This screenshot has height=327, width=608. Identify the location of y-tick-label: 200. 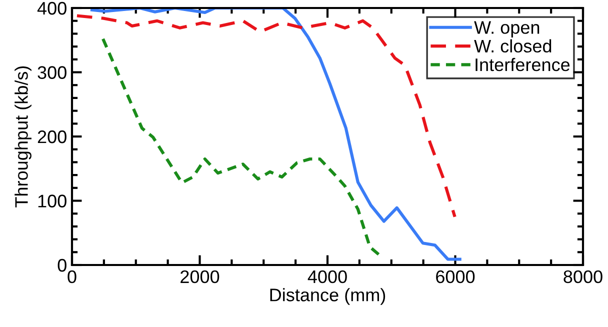
(52, 137).